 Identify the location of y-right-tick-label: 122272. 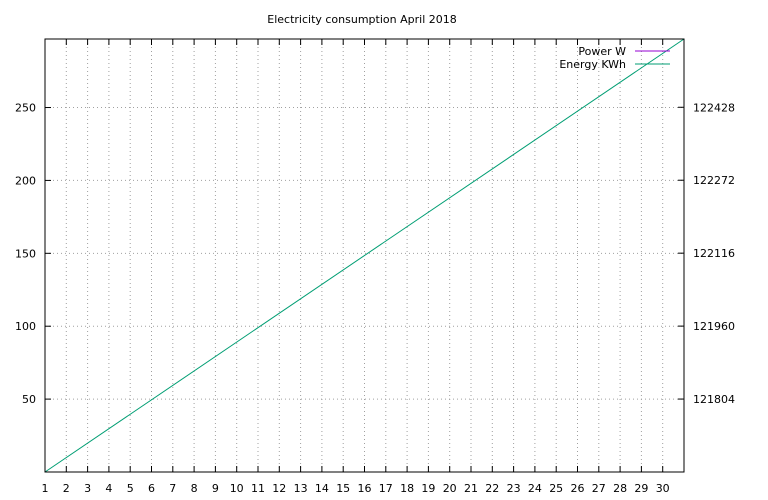
(714, 180).